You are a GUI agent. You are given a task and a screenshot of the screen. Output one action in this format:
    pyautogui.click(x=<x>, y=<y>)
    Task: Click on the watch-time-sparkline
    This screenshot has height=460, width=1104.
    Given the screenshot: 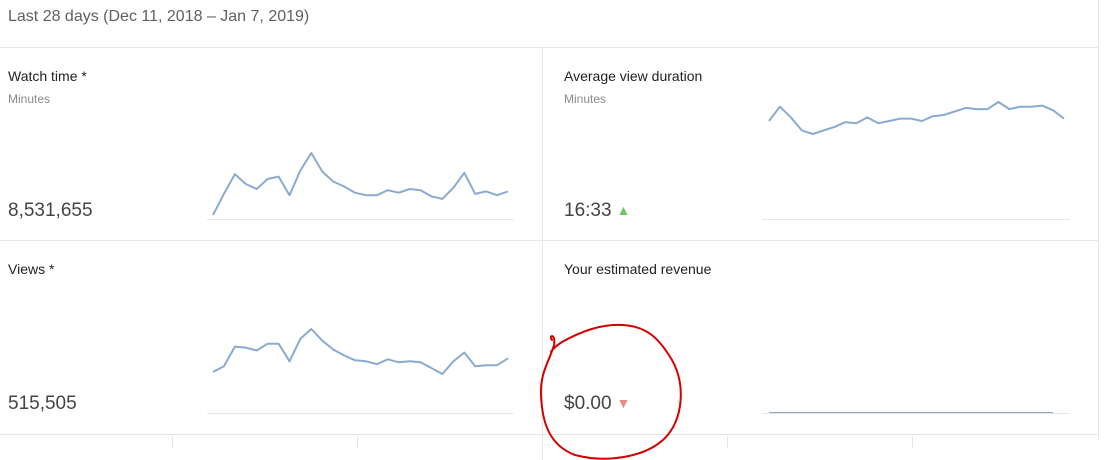 What is the action you would take?
    pyautogui.click(x=360, y=184)
    